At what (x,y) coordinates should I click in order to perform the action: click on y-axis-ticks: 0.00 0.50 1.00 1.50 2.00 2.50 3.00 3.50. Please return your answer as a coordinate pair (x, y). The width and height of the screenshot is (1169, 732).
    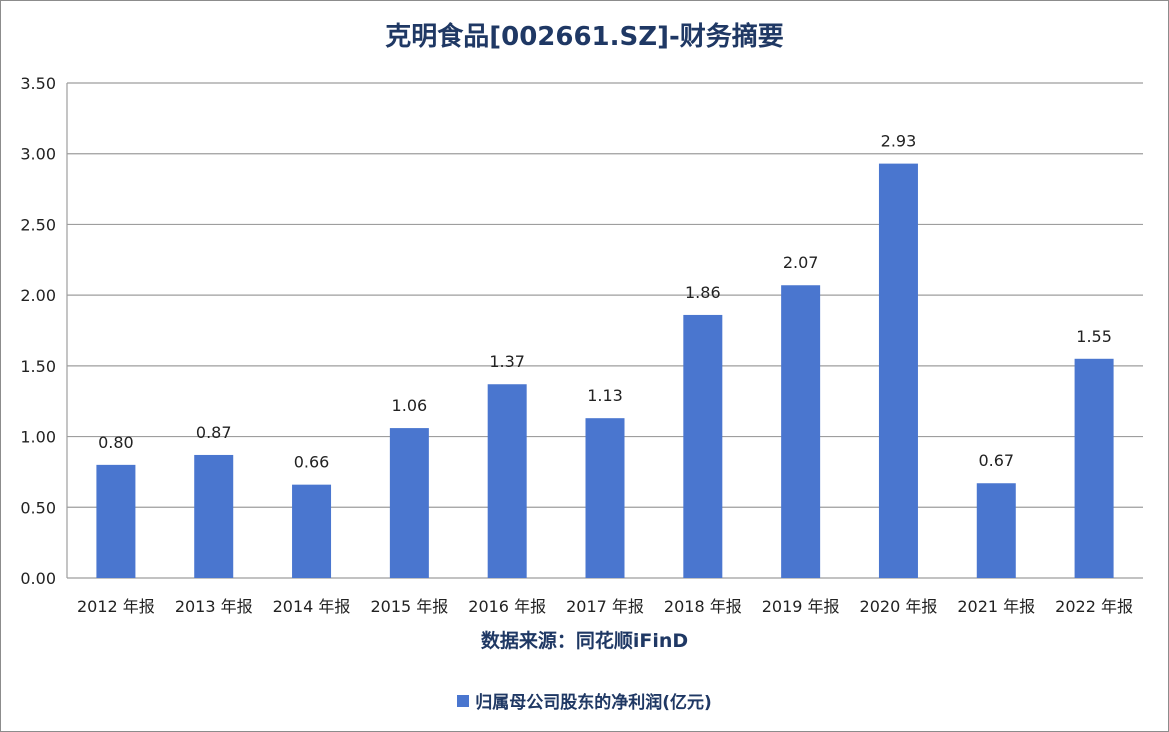
    Looking at the image, I should click on (38, 331).